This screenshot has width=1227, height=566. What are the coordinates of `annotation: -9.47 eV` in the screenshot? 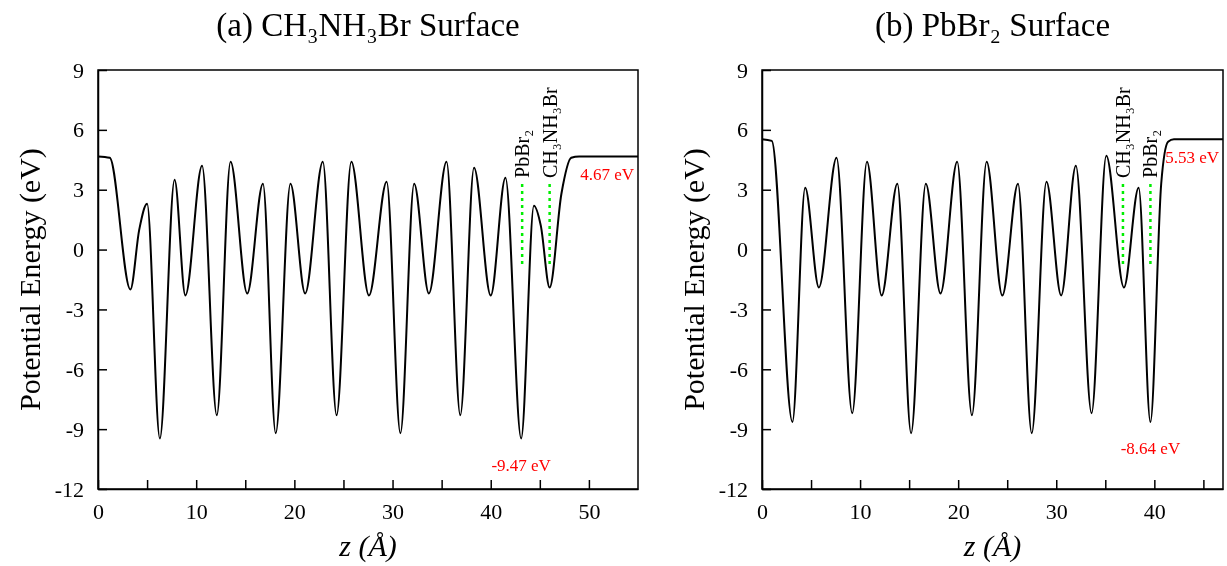 It's located at (521, 465).